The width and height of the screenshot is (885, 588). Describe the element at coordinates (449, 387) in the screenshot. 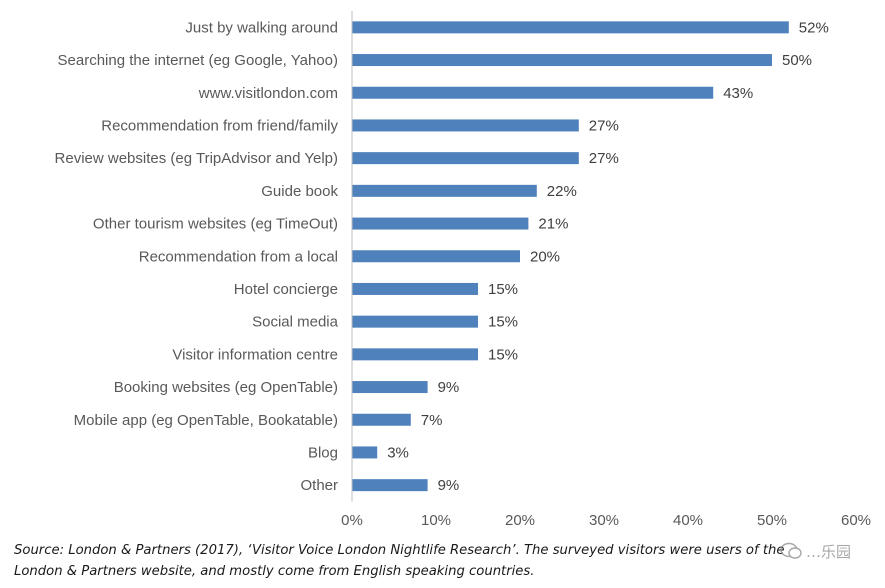

I see `value-label-11: 9%` at that location.